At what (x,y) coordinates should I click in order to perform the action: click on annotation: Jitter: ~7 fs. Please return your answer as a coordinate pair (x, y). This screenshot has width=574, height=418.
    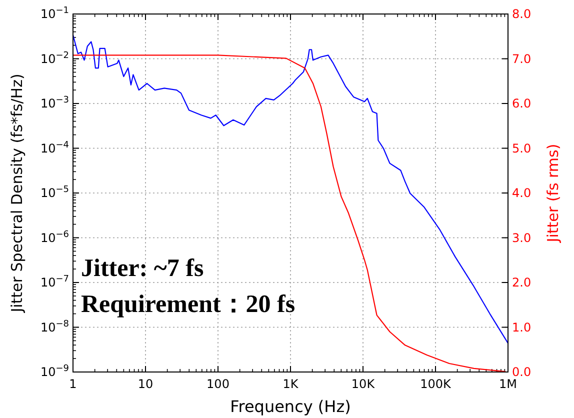
    Looking at the image, I should click on (142, 268).